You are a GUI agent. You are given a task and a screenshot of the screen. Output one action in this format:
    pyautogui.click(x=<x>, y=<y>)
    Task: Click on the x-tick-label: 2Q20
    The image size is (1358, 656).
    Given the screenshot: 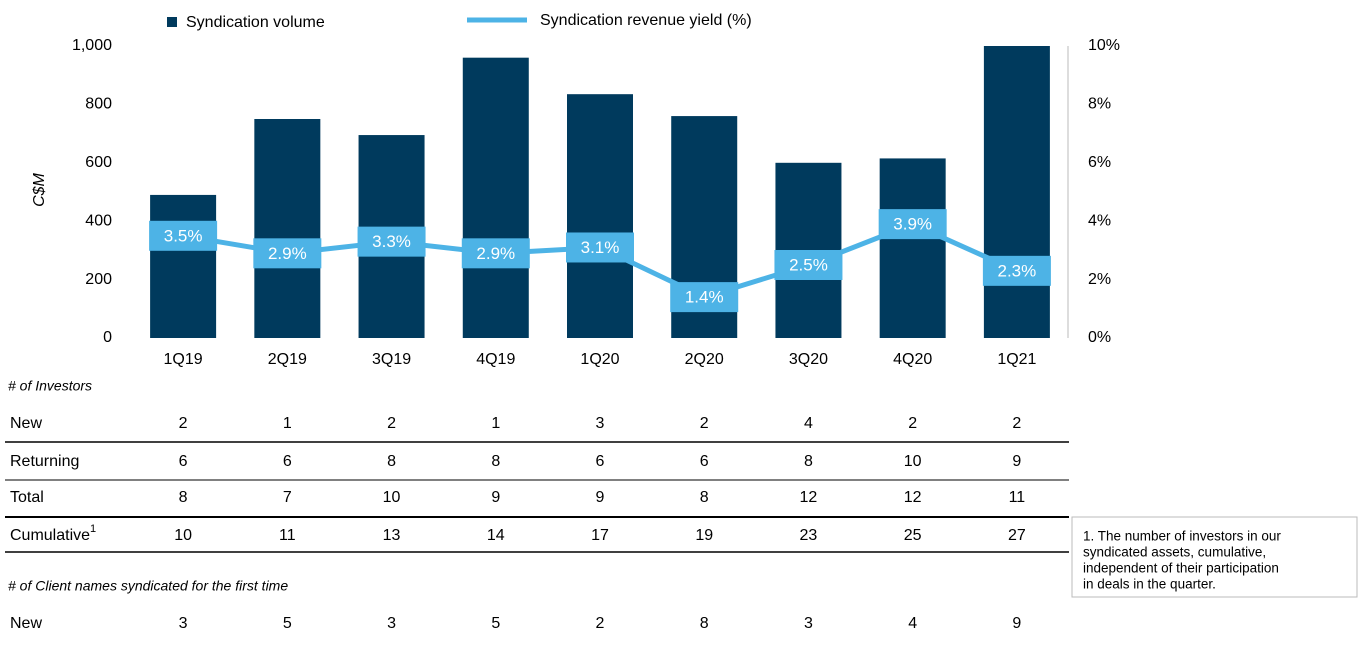 What is the action you would take?
    pyautogui.click(x=704, y=359)
    